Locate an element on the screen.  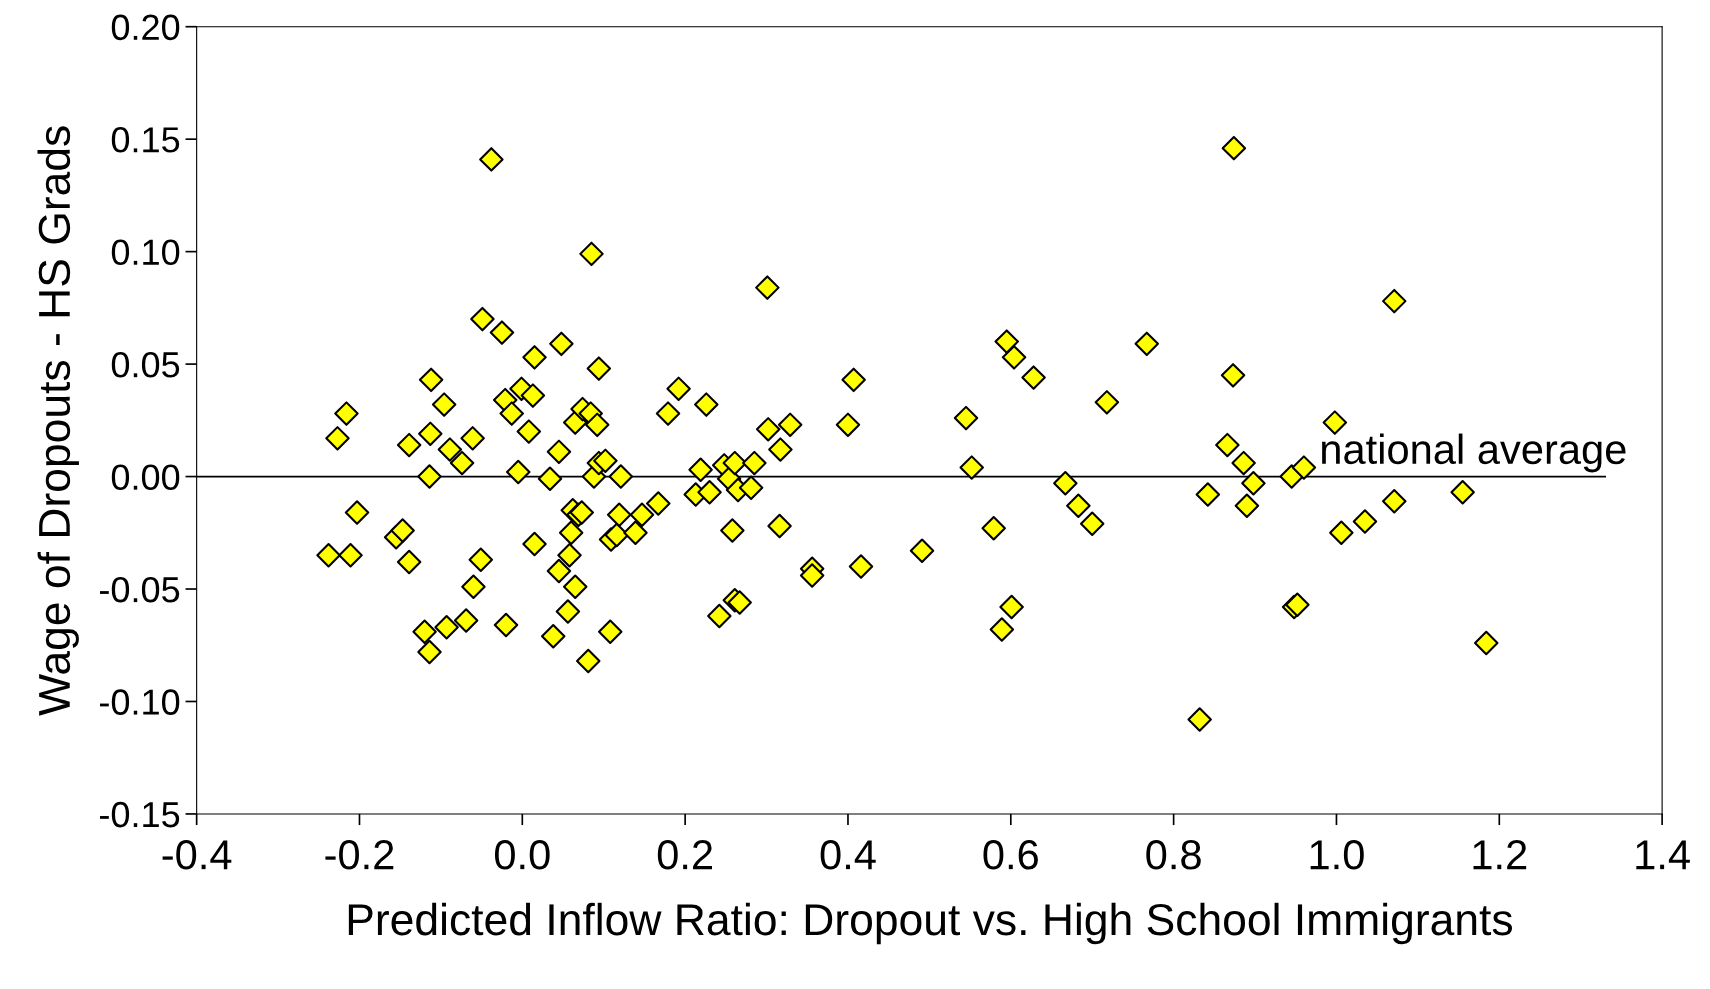
x-tick-label: 0.4 is located at coordinates (848, 855).